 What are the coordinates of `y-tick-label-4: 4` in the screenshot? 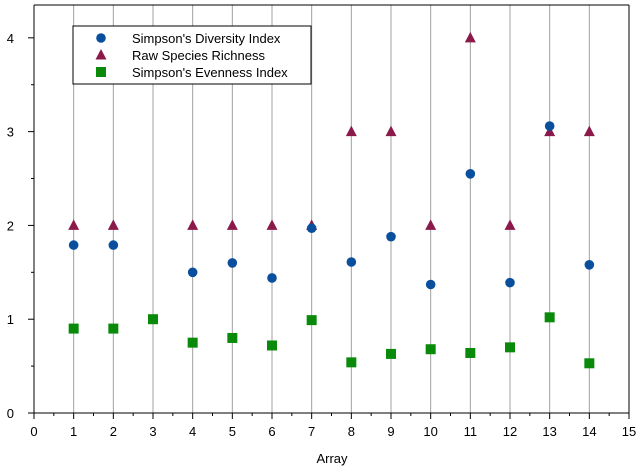 It's located at (10, 38).